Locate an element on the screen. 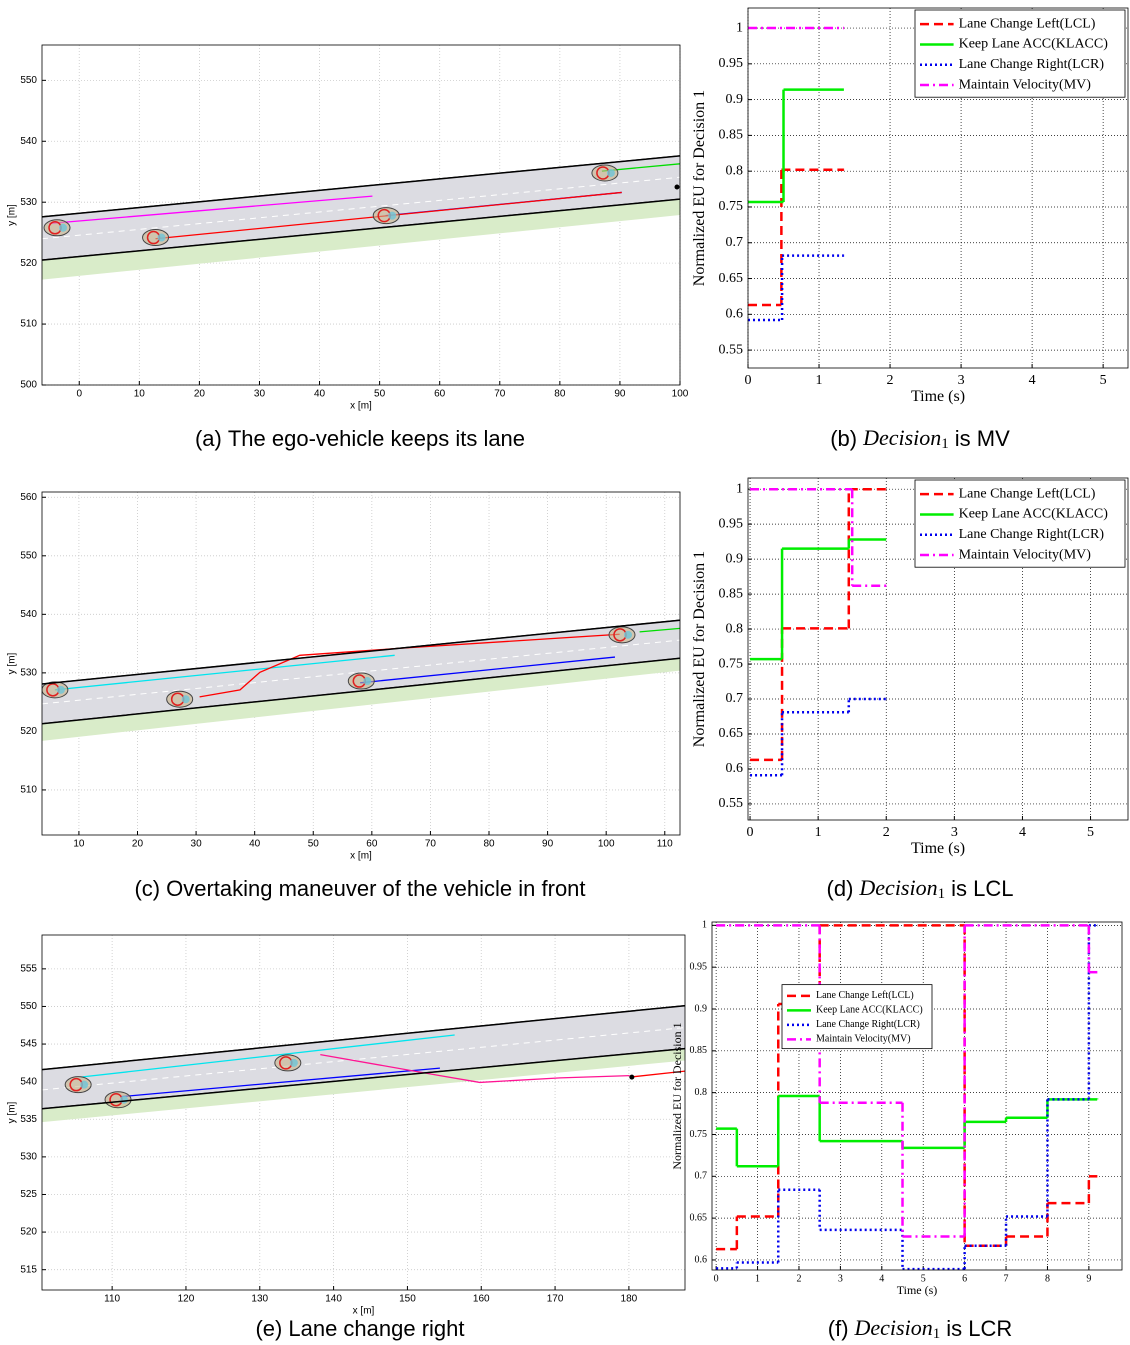  y-tick-label: 0.95 is located at coordinates (731, 523).